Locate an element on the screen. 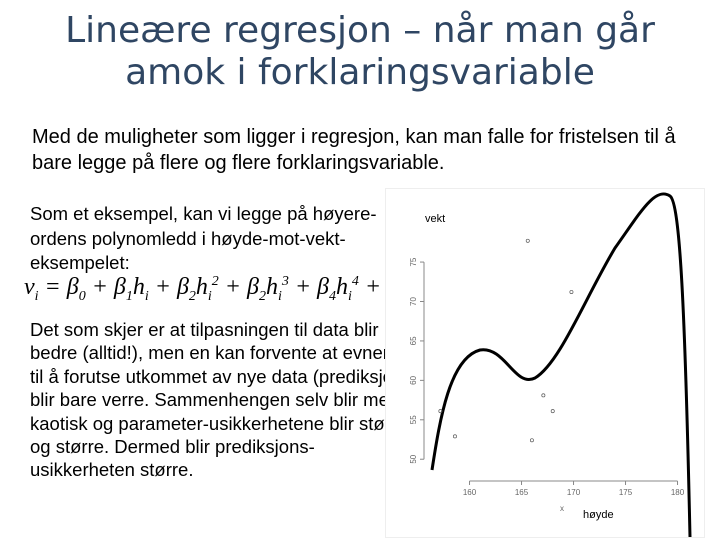 The image size is (720, 540). x-label: høyde is located at coordinates (598, 515).